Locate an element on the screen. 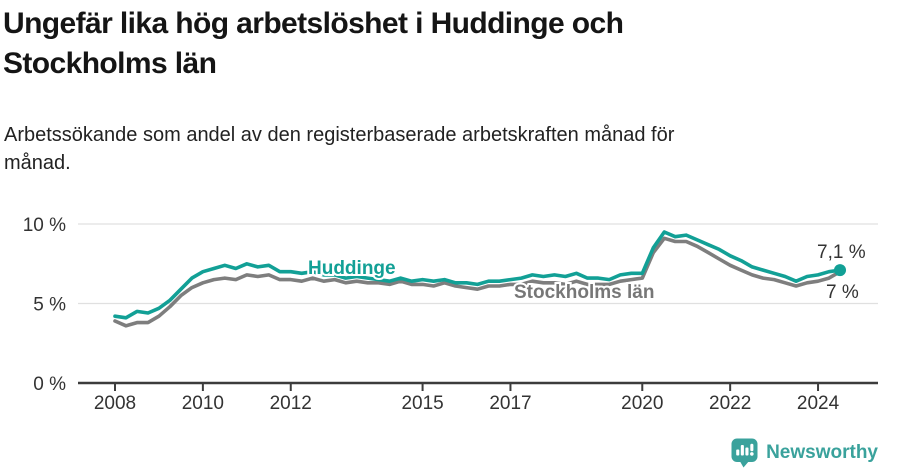 The image size is (900, 474). x-tick-label: 2017 is located at coordinates (510, 403).